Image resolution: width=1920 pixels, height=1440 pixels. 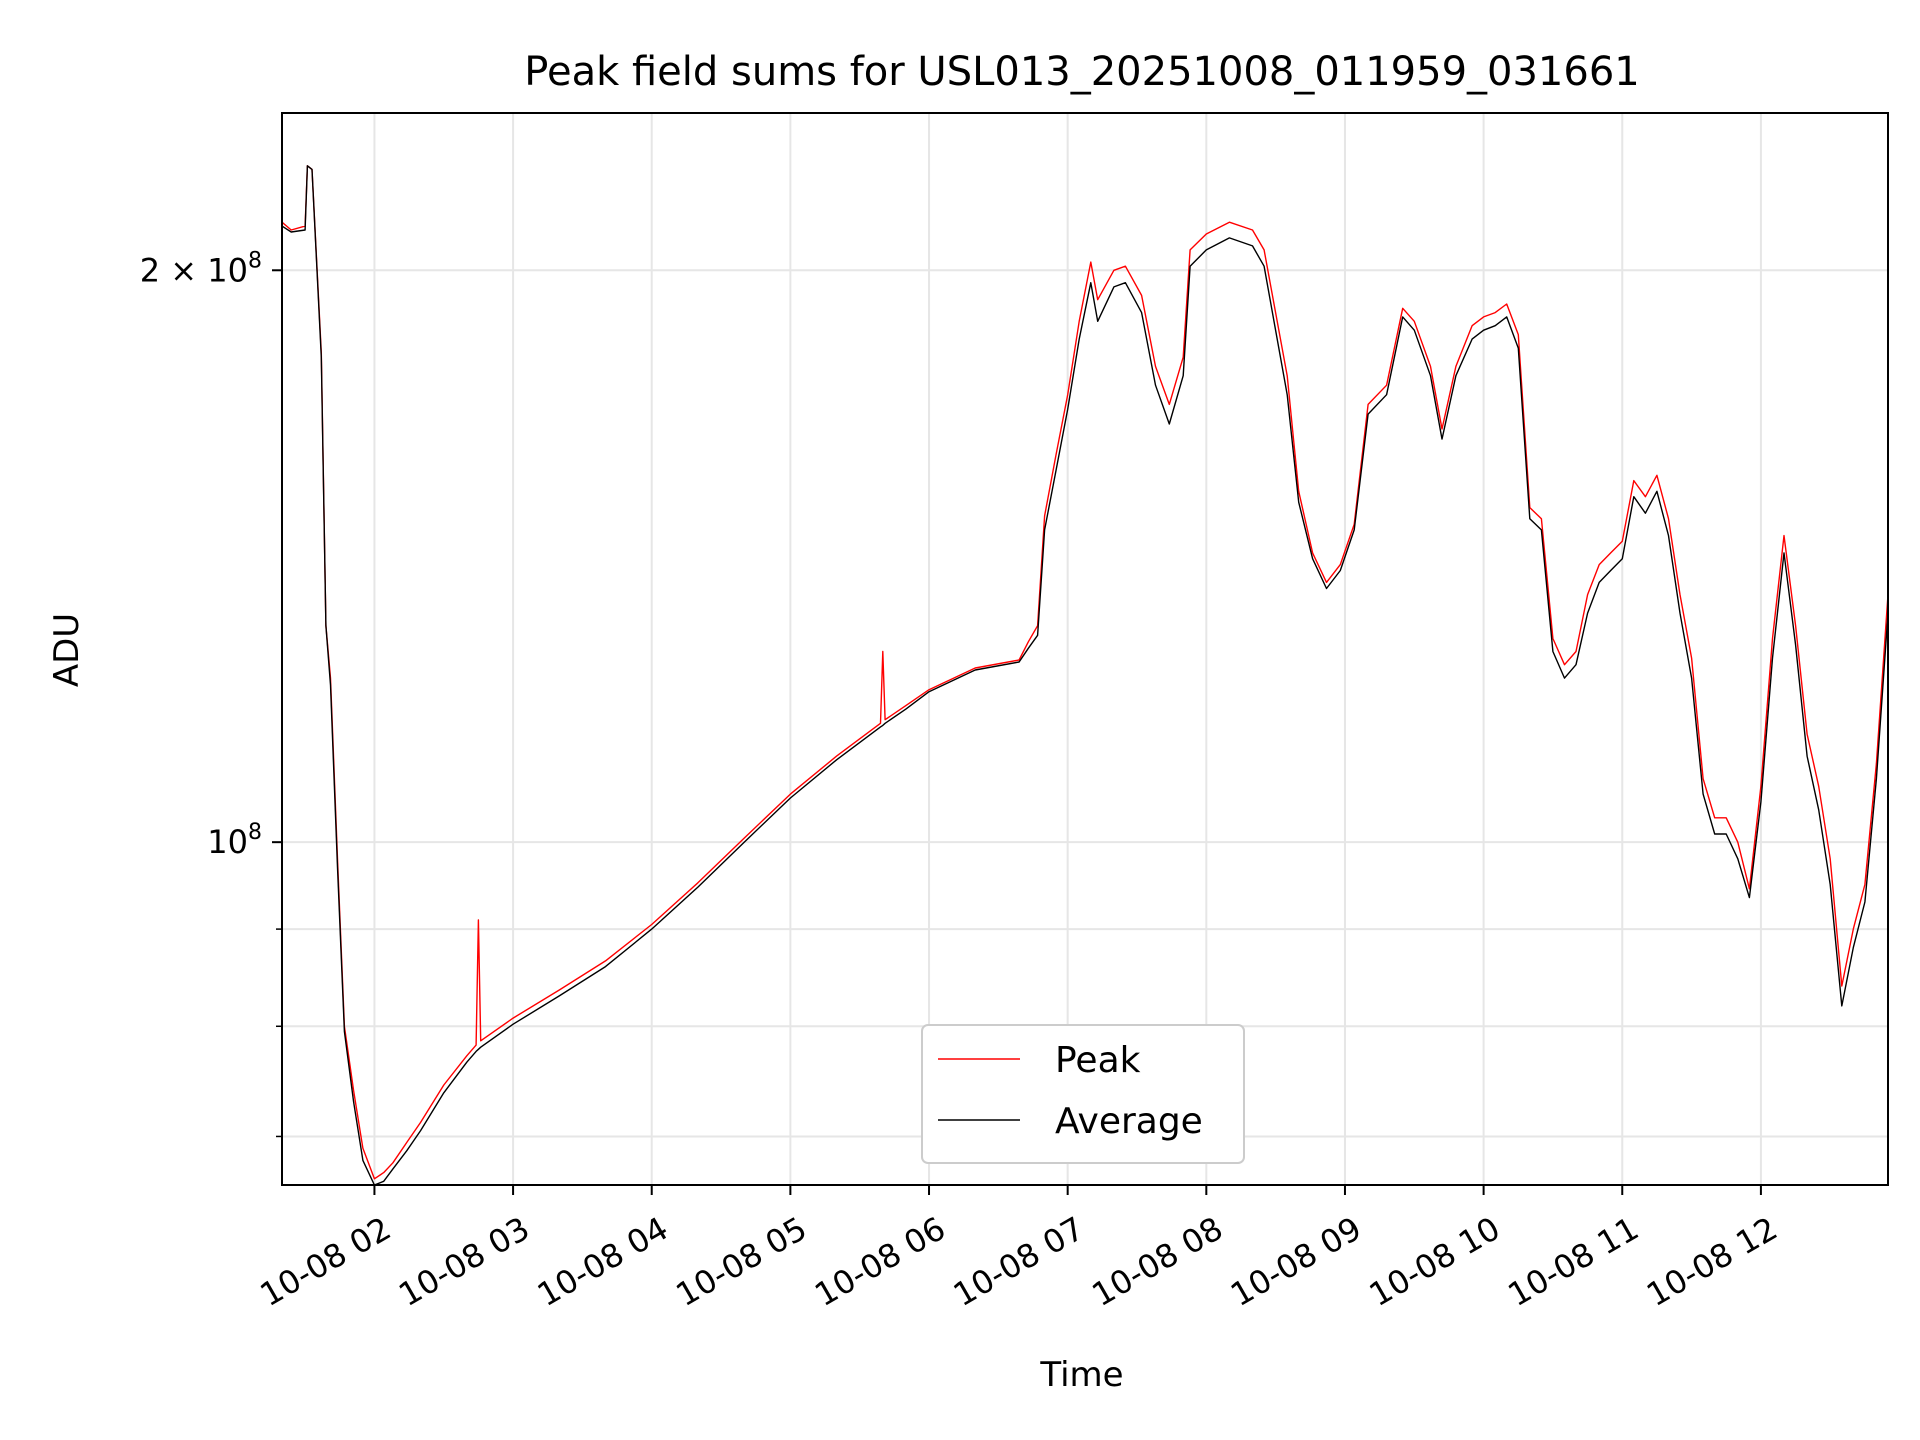 I want to click on x-tick-label: 10-08 05, so click(x=742, y=1261).